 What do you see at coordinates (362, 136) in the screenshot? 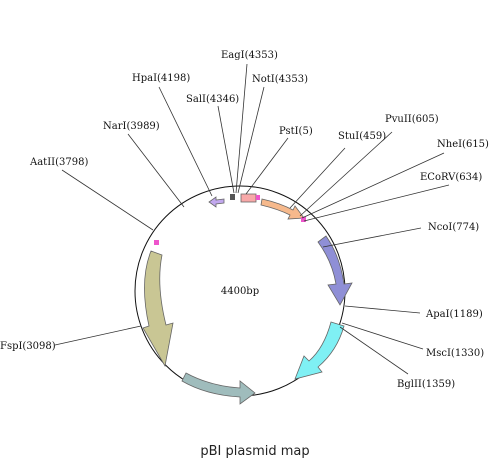
I see `site-label-stui: StuI(459)` at bounding box center [362, 136].